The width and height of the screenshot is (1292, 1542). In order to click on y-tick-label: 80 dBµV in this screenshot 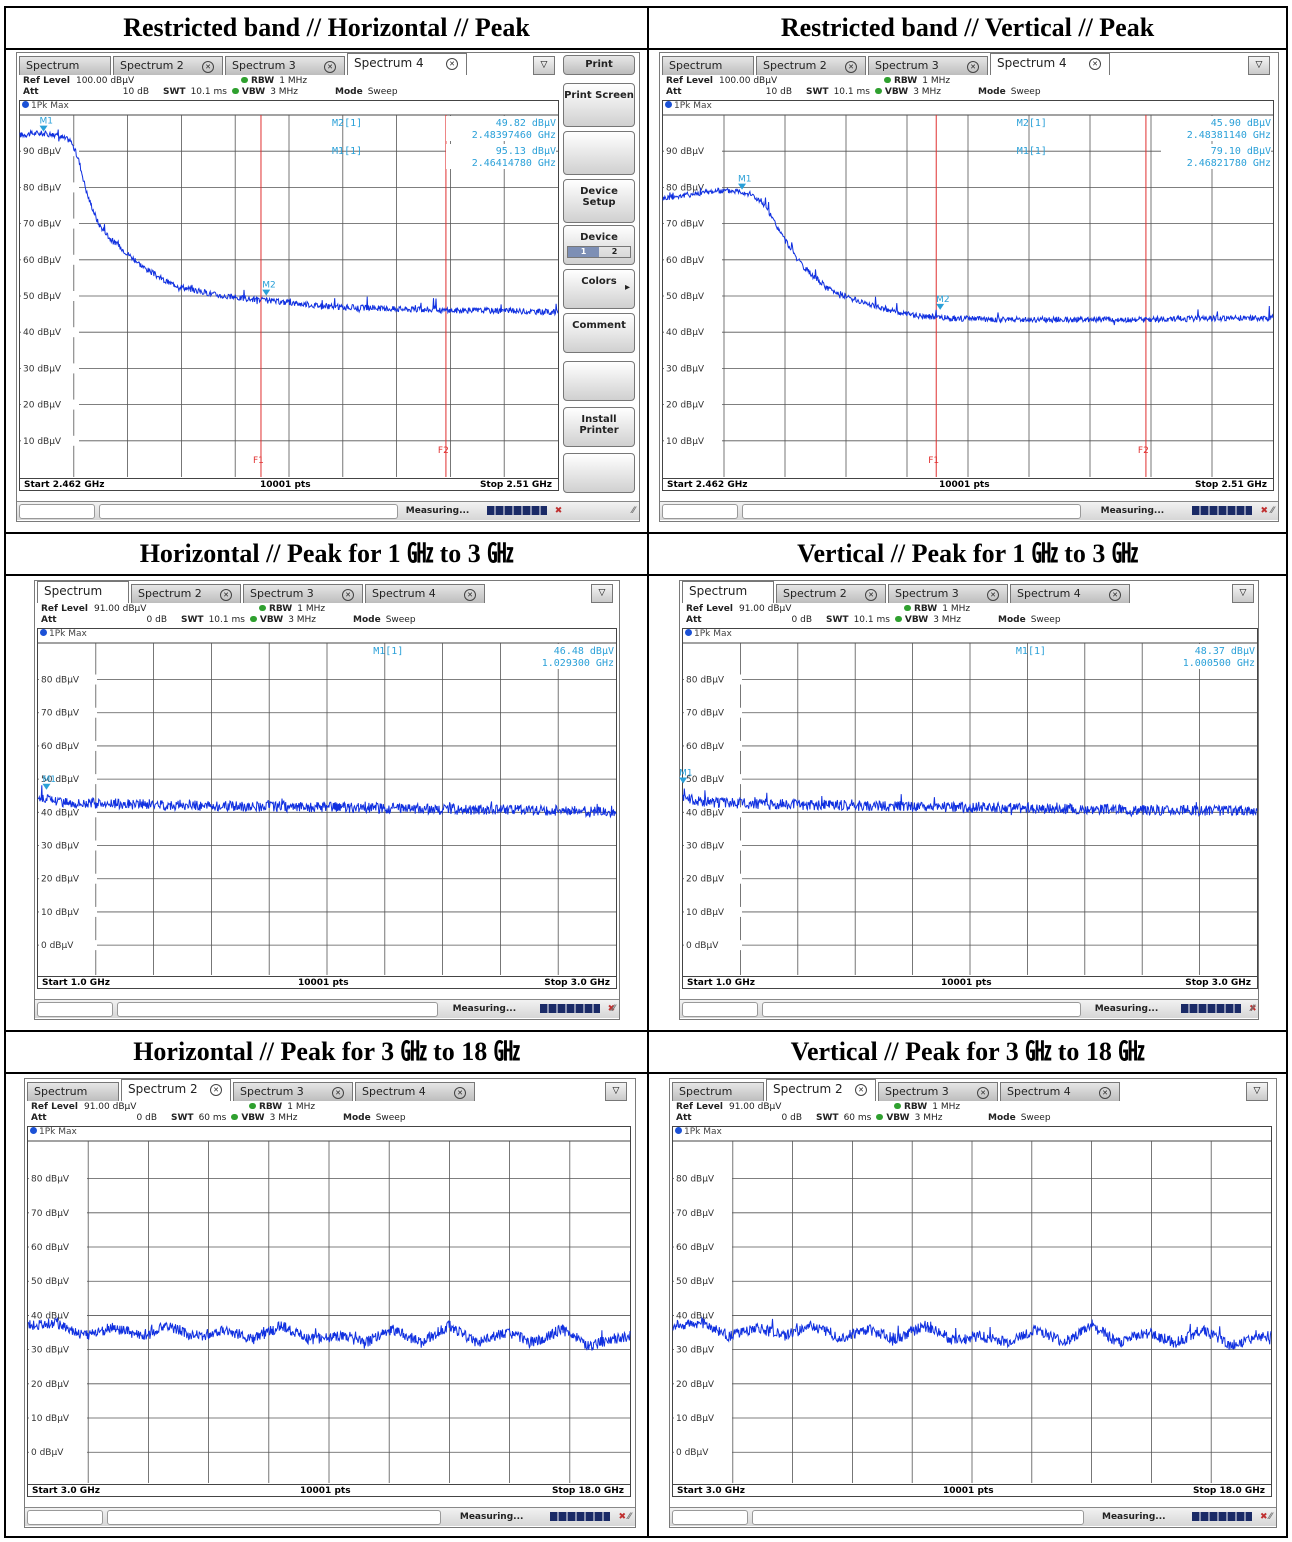, I will do `click(705, 681)`.